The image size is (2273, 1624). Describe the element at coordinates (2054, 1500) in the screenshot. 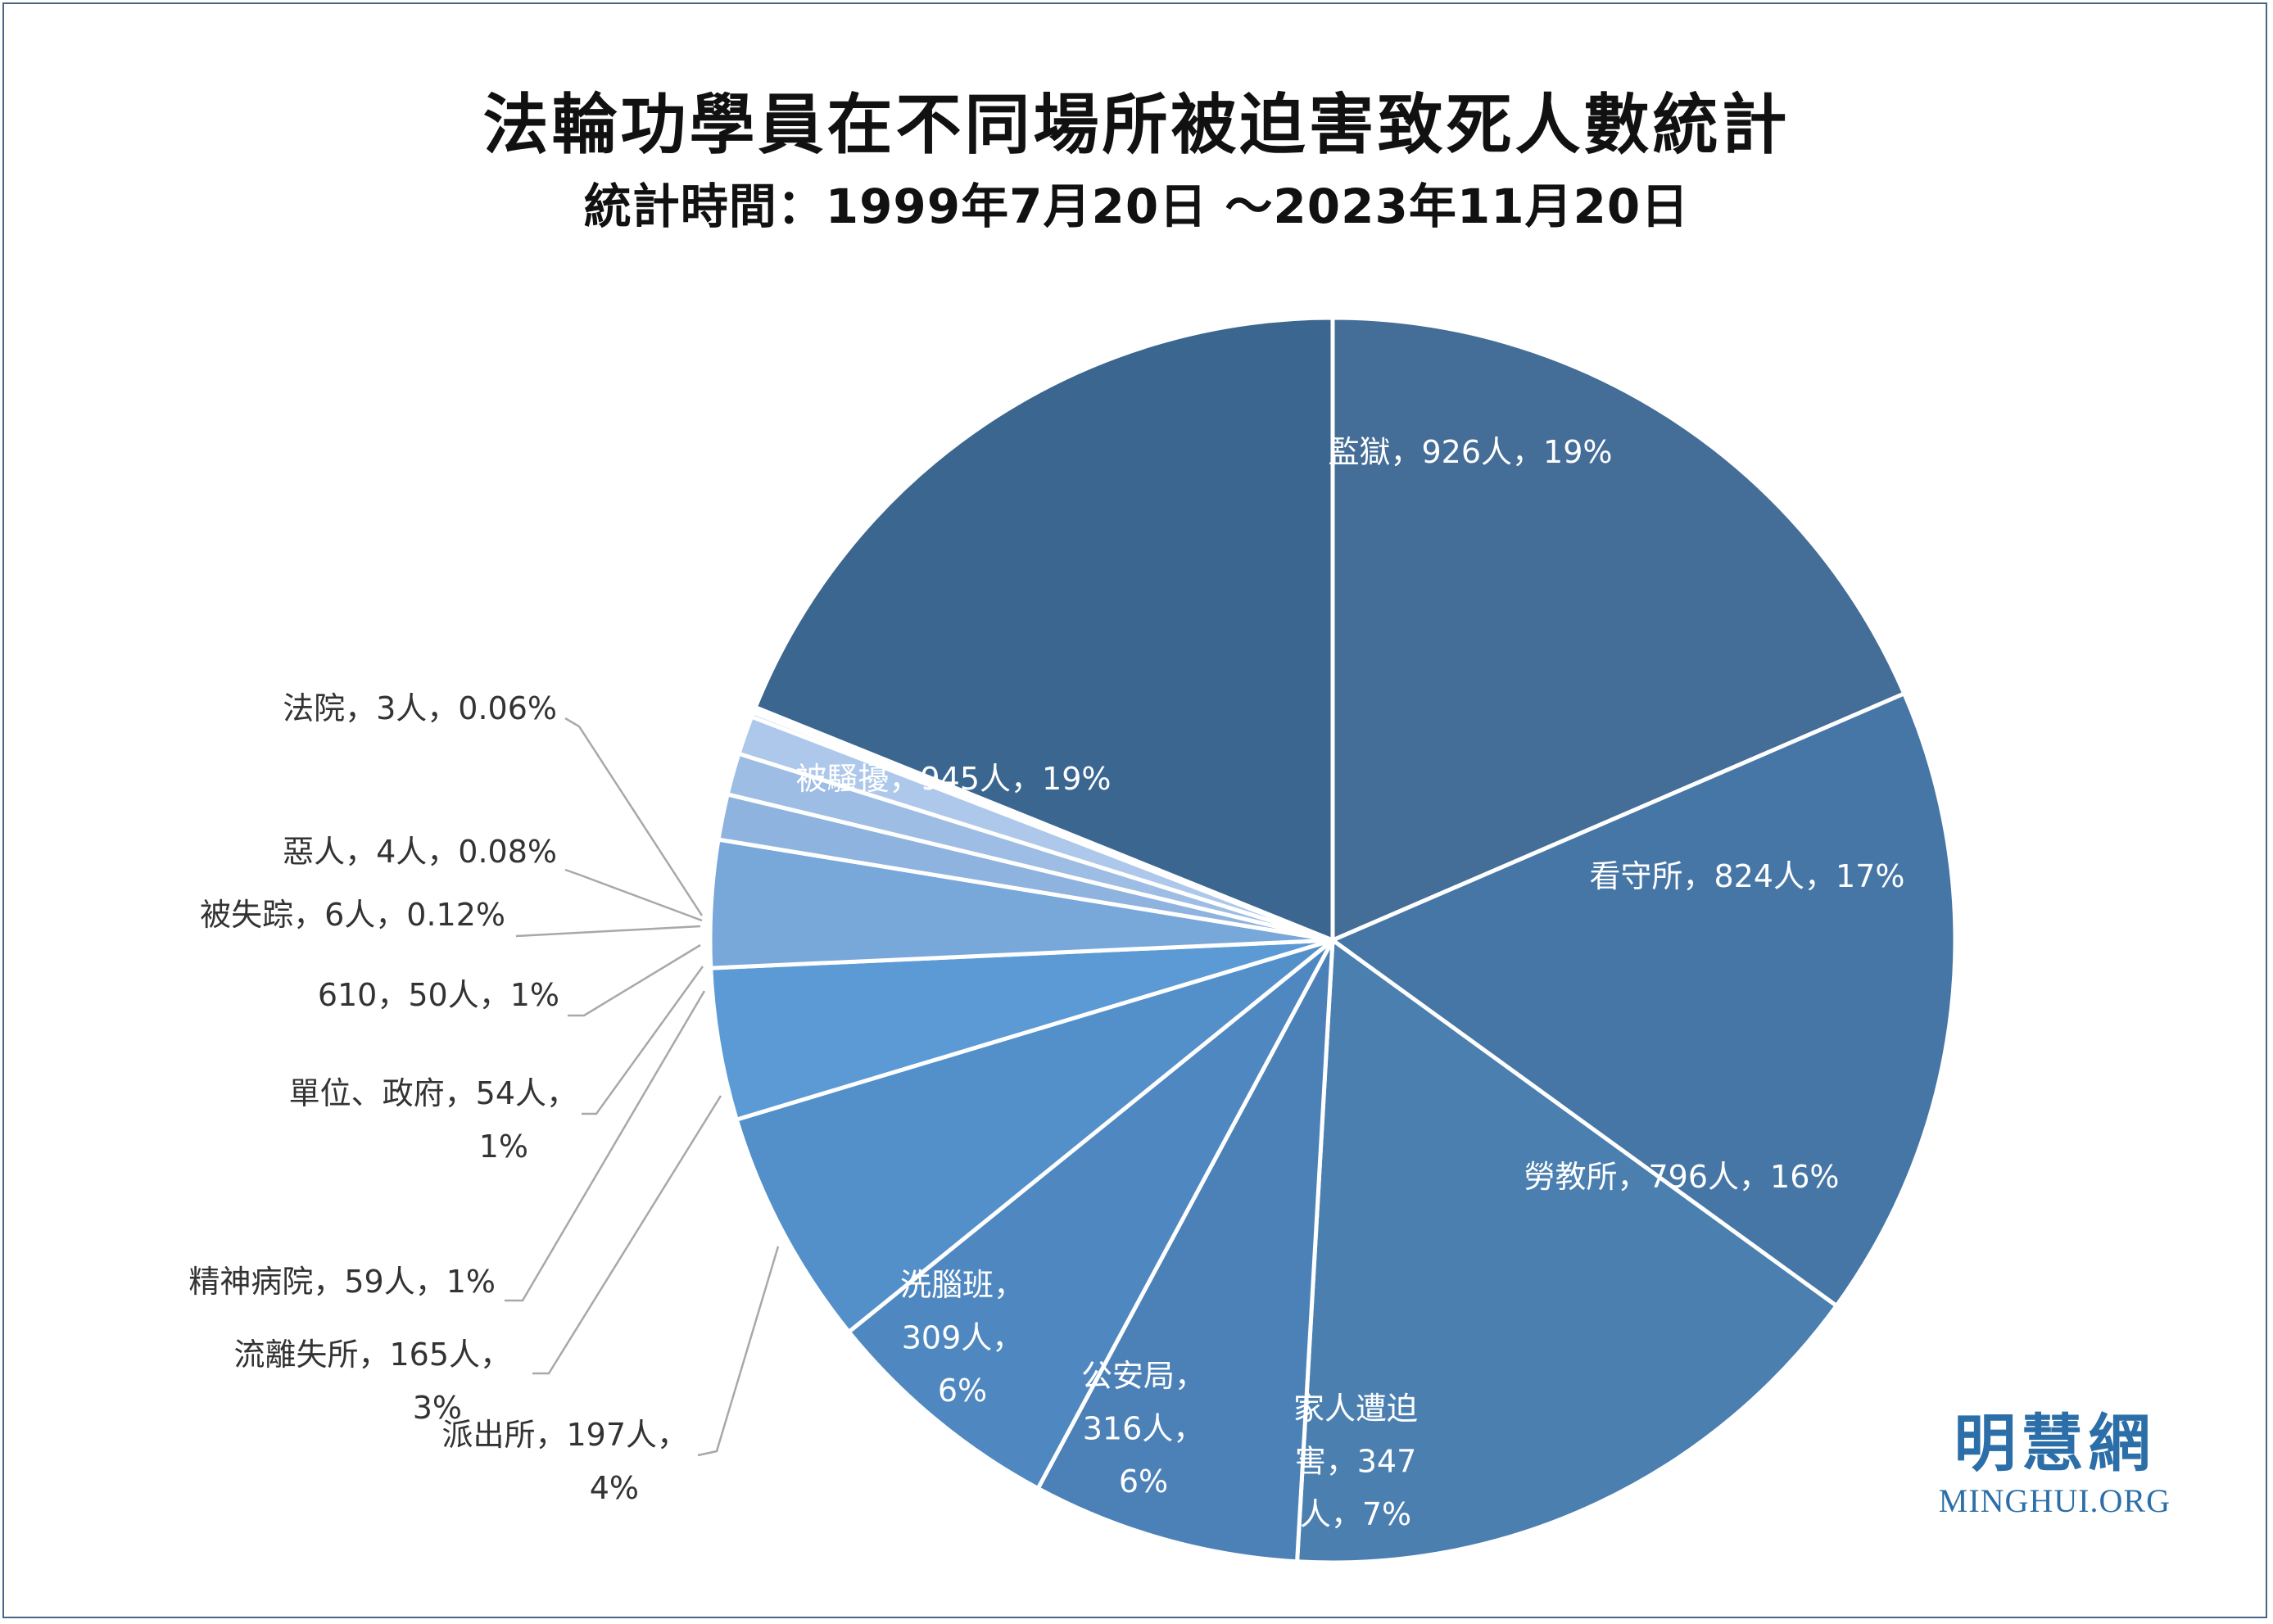

I see `brand-logo-en: MINGHUI.ORG` at that location.